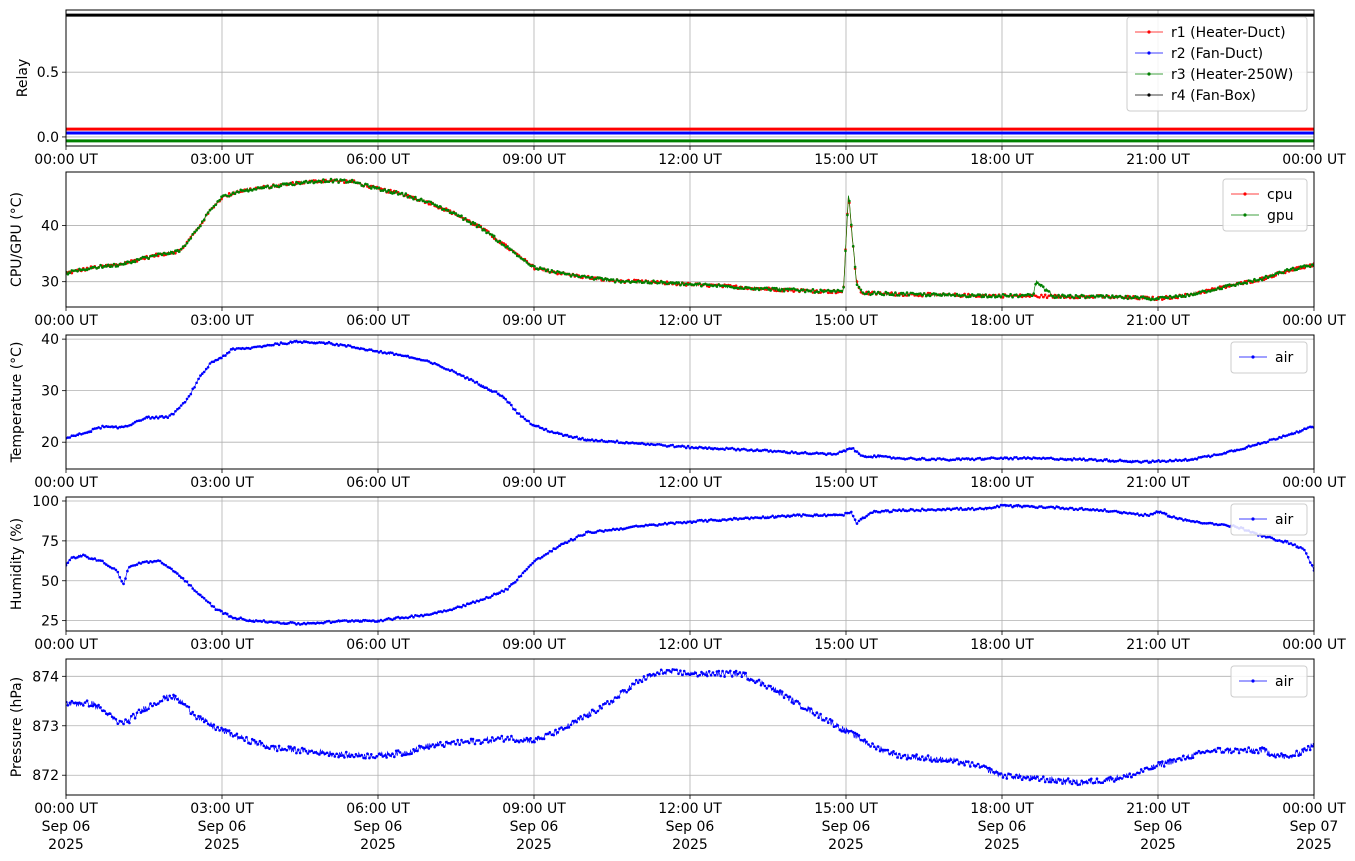 This screenshot has height=861, width=1355. Describe the element at coordinates (1002, 845) in the screenshot. I see `x-tick-year: 2025` at that location.